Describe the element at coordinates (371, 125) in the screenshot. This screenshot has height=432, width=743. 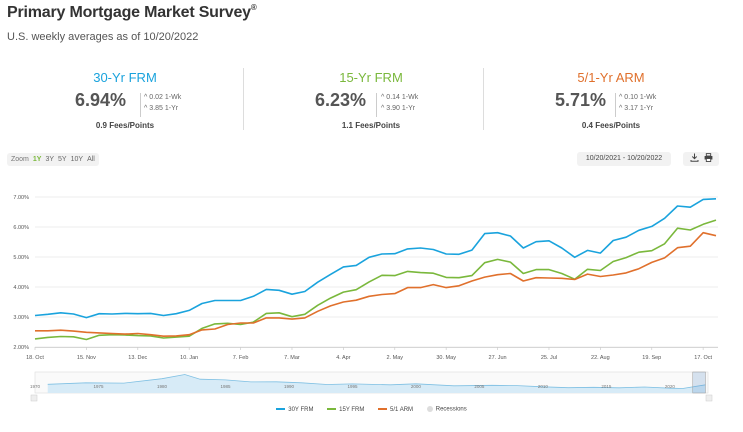
I see `card-fees: 1.1 Fees/Points` at that location.